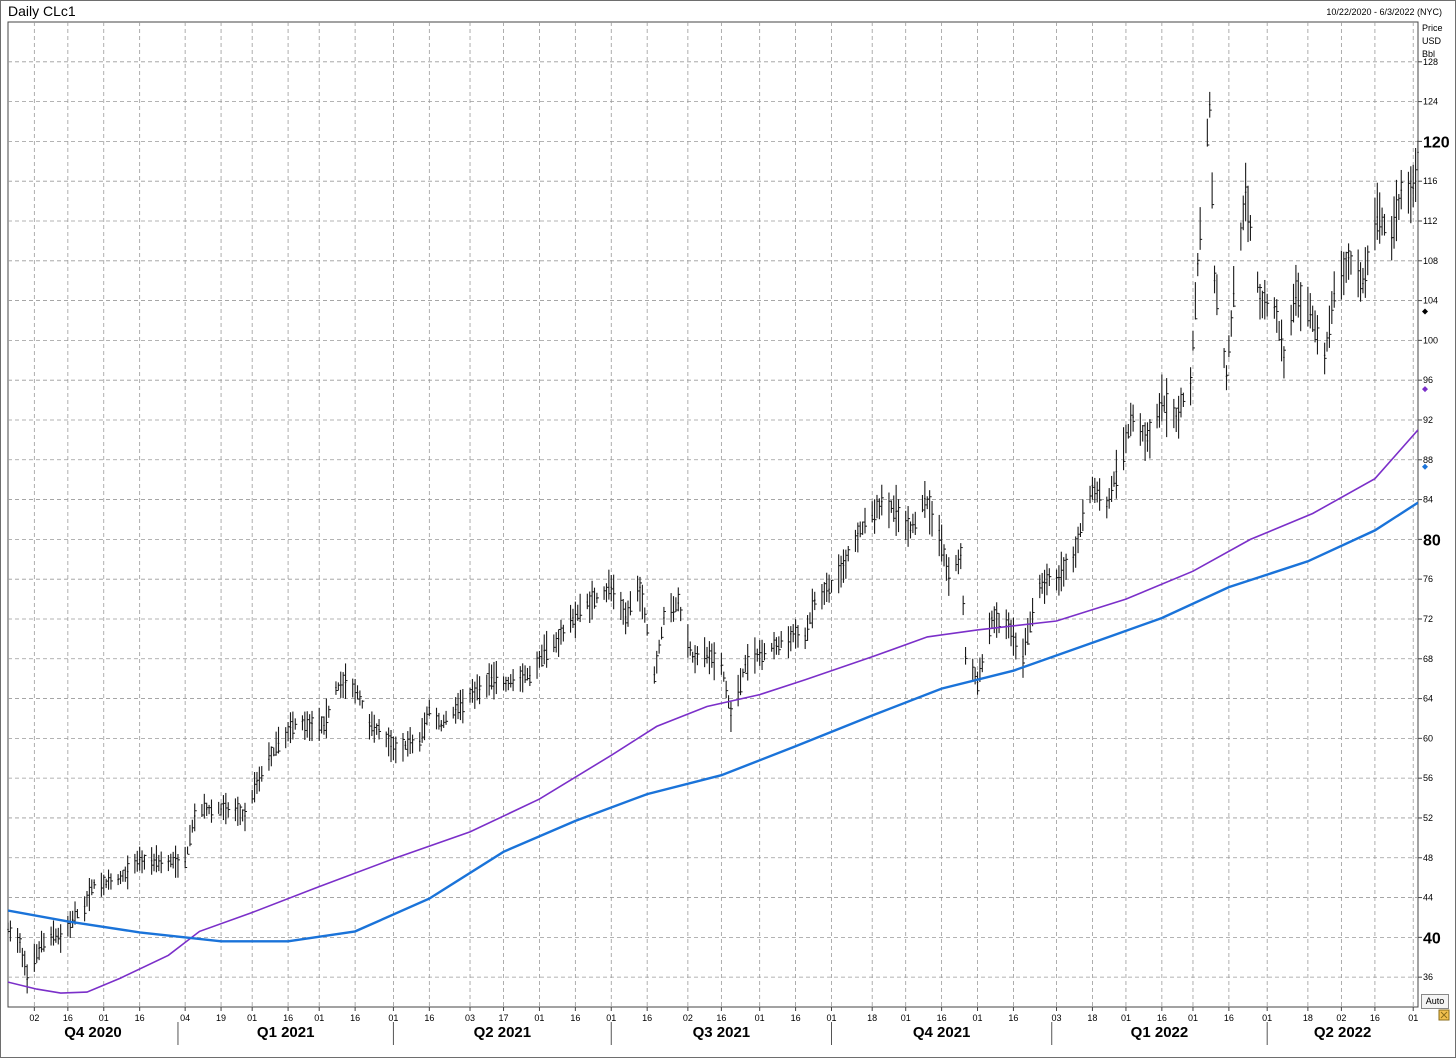 Image resolution: width=1456 pixels, height=1058 pixels. Describe the element at coordinates (503, 1032) in the screenshot. I see `quarter-label: Q2 2021` at that location.